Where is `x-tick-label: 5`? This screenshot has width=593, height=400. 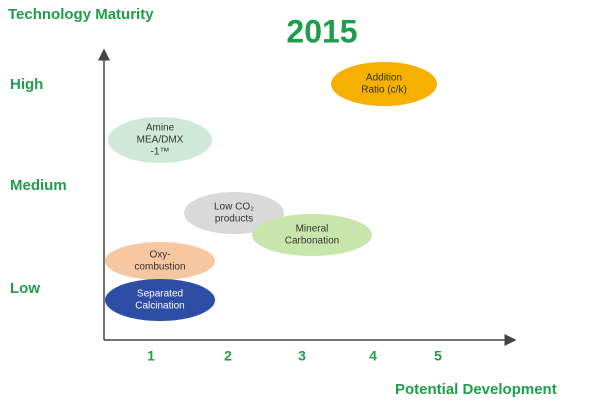
x-tick-label: 5 is located at coordinates (438, 356).